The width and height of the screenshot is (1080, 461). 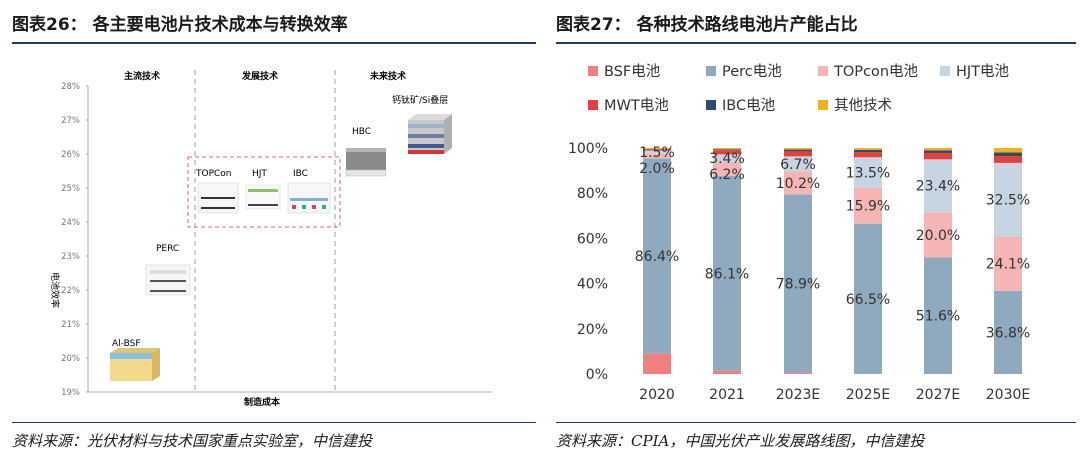 What do you see at coordinates (1008, 395) in the screenshot?
I see `x-tick-label: 2030E` at bounding box center [1008, 395].